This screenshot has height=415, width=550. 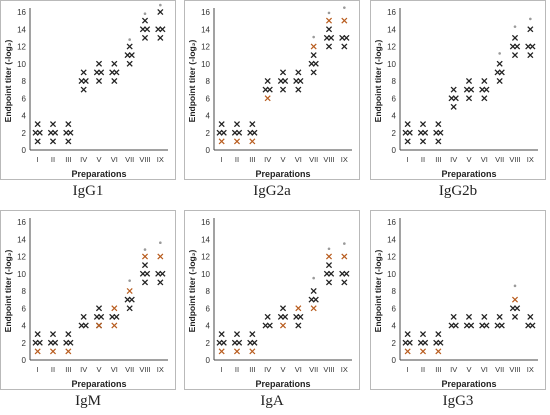 What do you see at coordinates (484, 159) in the screenshot?
I see `x-tick-label: VI` at bounding box center [484, 159].